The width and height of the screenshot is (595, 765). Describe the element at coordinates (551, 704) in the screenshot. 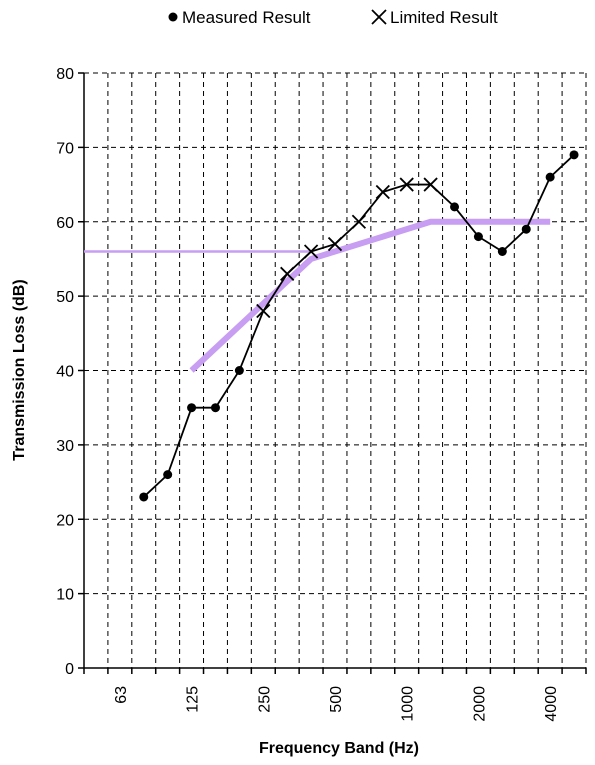

I see `x-tick-label: 4000` at that location.